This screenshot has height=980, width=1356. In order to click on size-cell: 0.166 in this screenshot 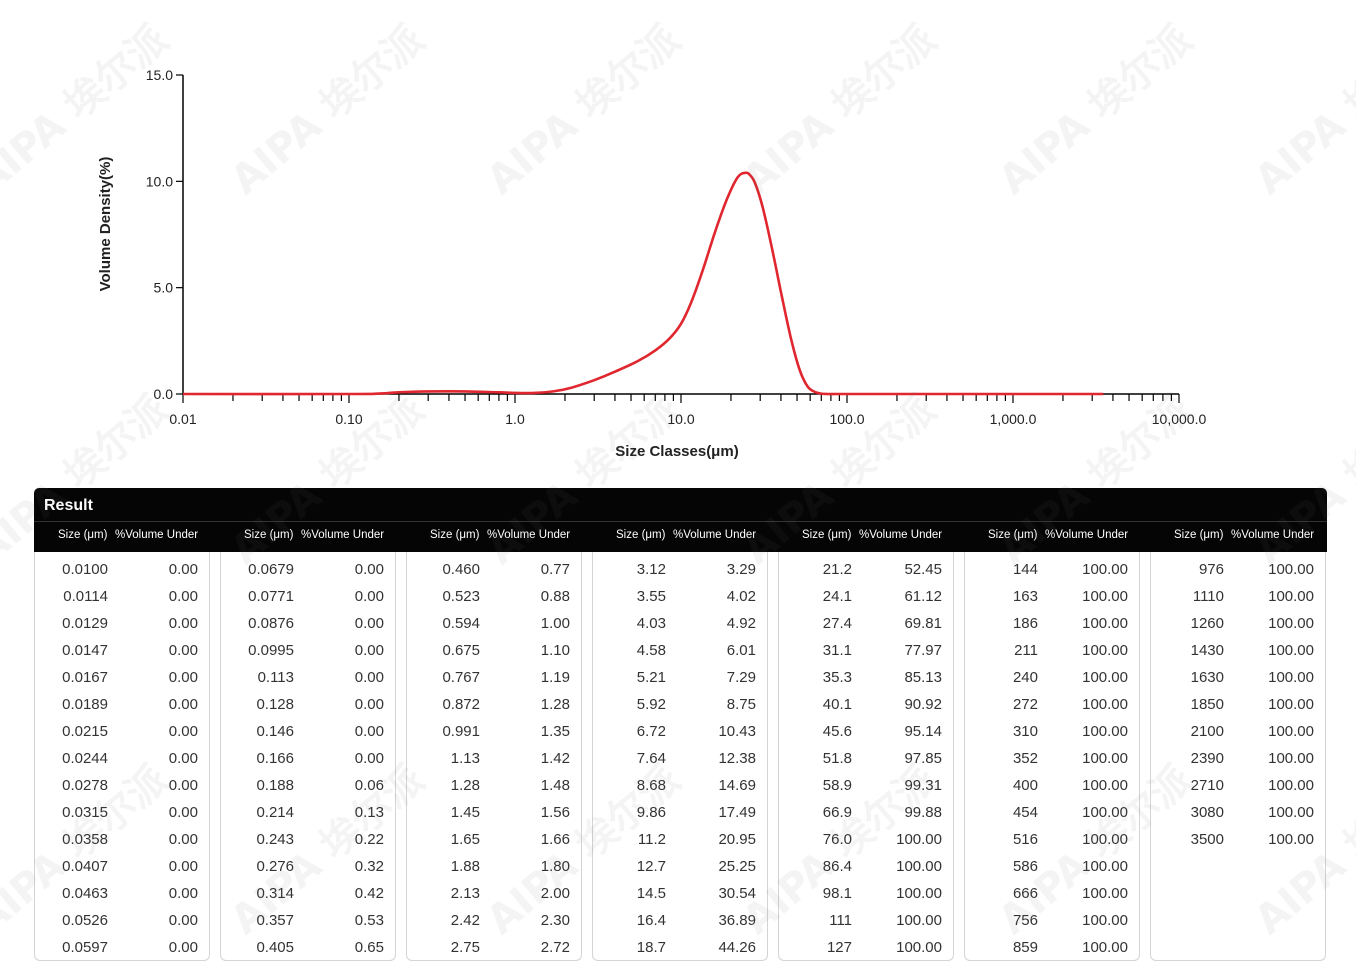, I will do `click(275, 758)`.